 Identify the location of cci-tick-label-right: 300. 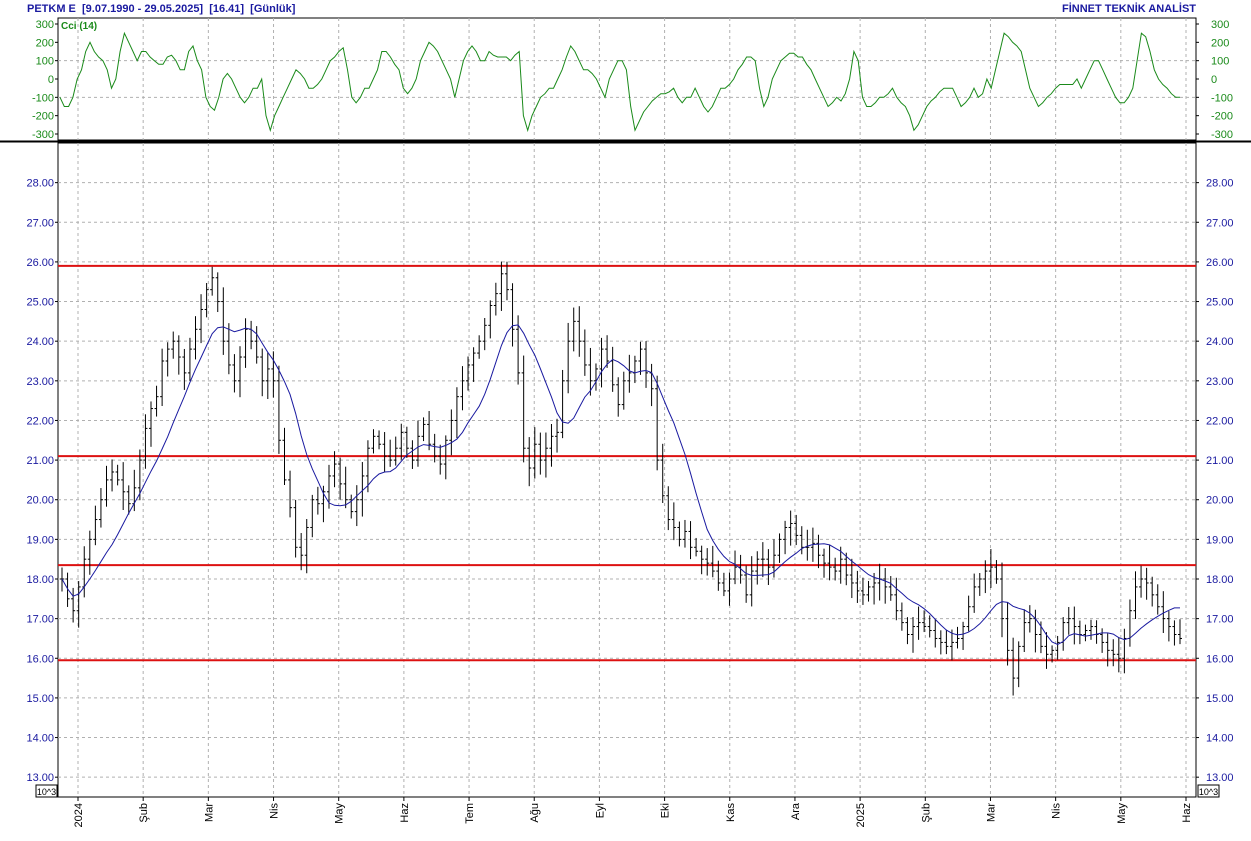
(1220, 25).